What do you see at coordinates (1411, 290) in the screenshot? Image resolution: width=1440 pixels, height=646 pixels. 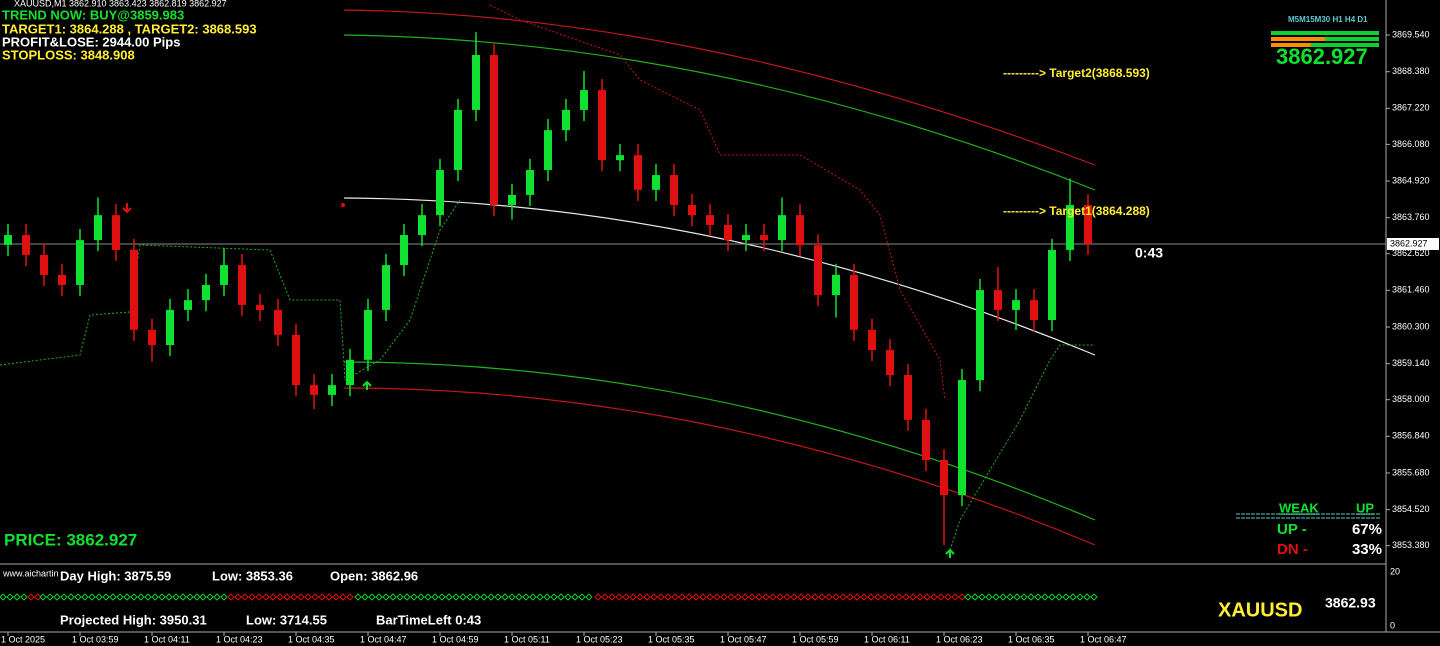 I see `y-tick-label: 3861.460` at bounding box center [1411, 290].